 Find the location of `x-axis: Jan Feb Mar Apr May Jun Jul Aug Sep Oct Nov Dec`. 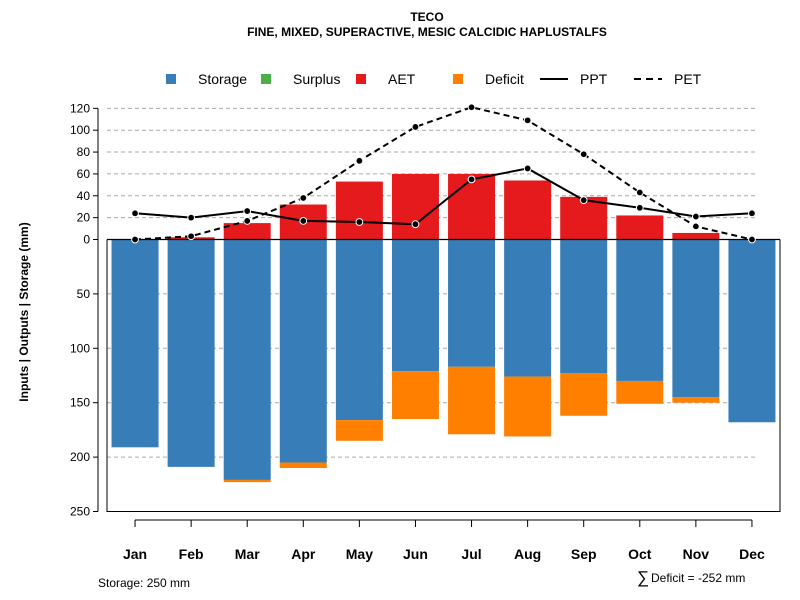

x-axis: Jan Feb Mar Apr May Jun Jul Aug Sep Oct Nov Dec is located at coordinates (444, 540).